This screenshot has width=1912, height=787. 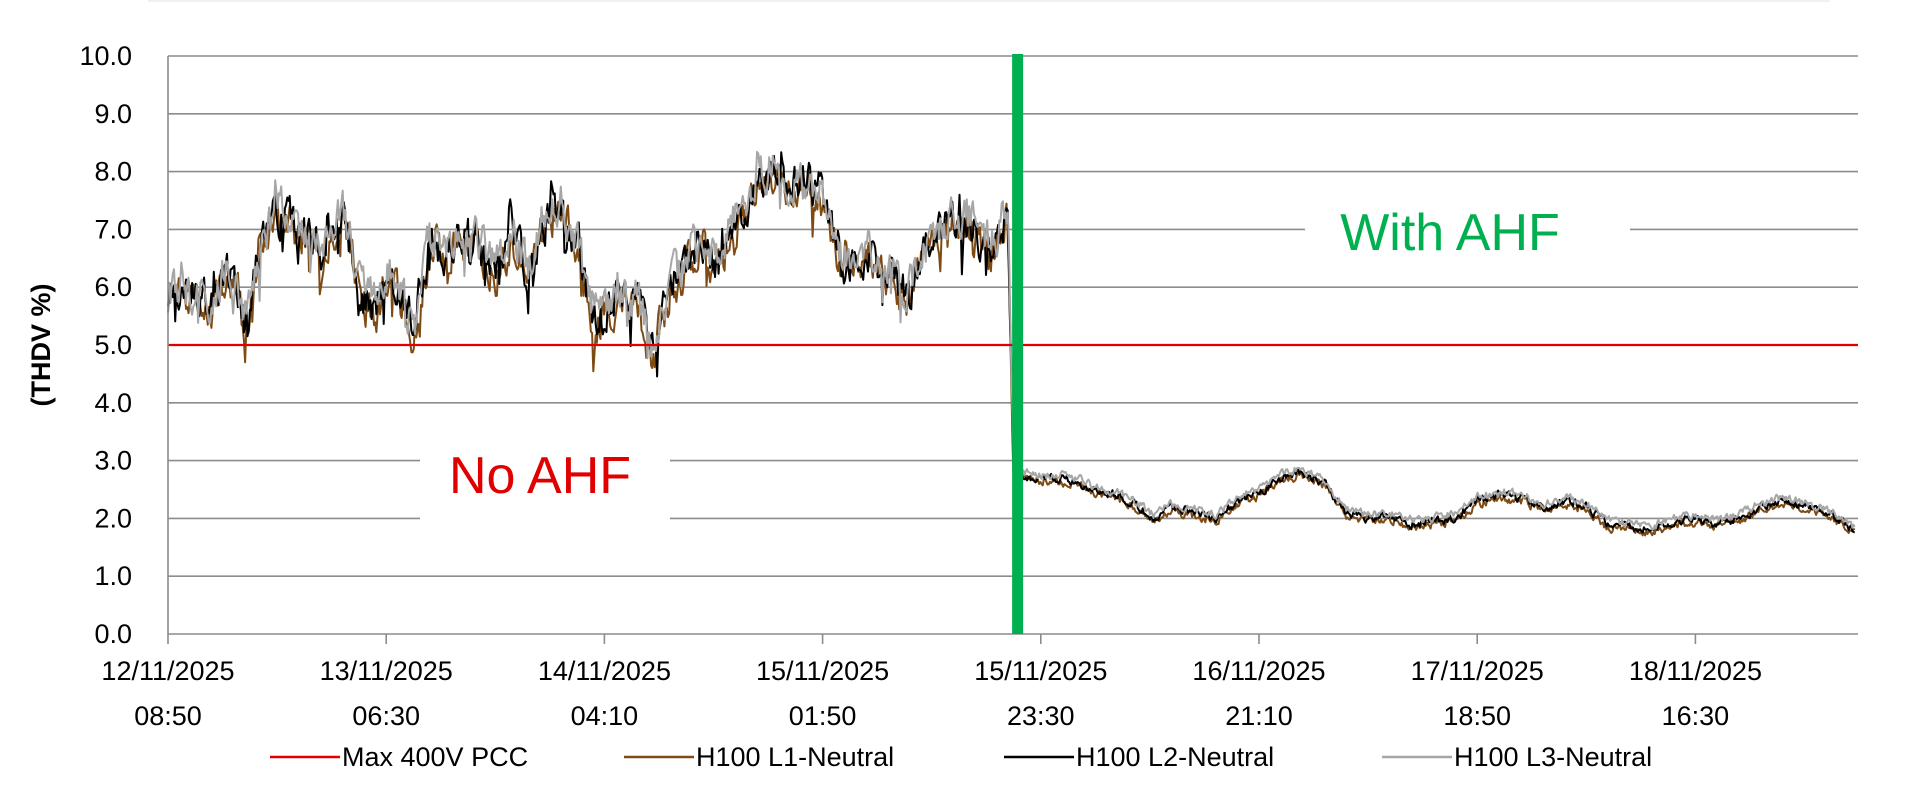 What do you see at coordinates (113, 576) in the screenshot?
I see `y-tick-label: 1.0` at bounding box center [113, 576].